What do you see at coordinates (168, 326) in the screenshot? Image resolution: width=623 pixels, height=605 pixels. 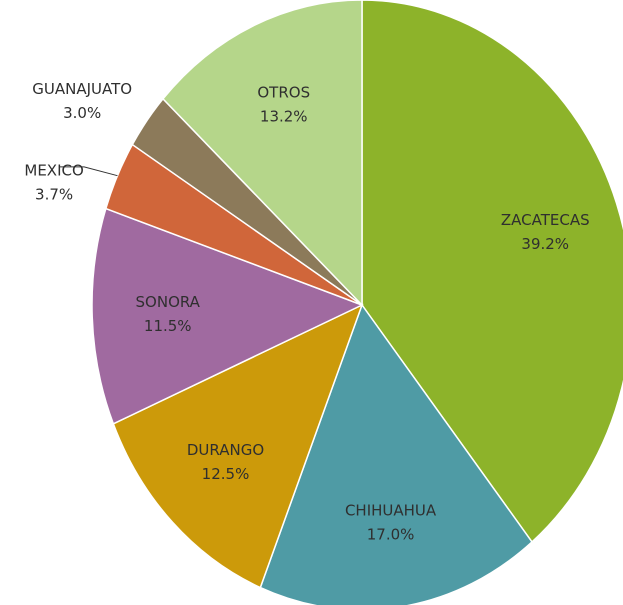 I see `slice-value: 11.5%` at bounding box center [168, 326].